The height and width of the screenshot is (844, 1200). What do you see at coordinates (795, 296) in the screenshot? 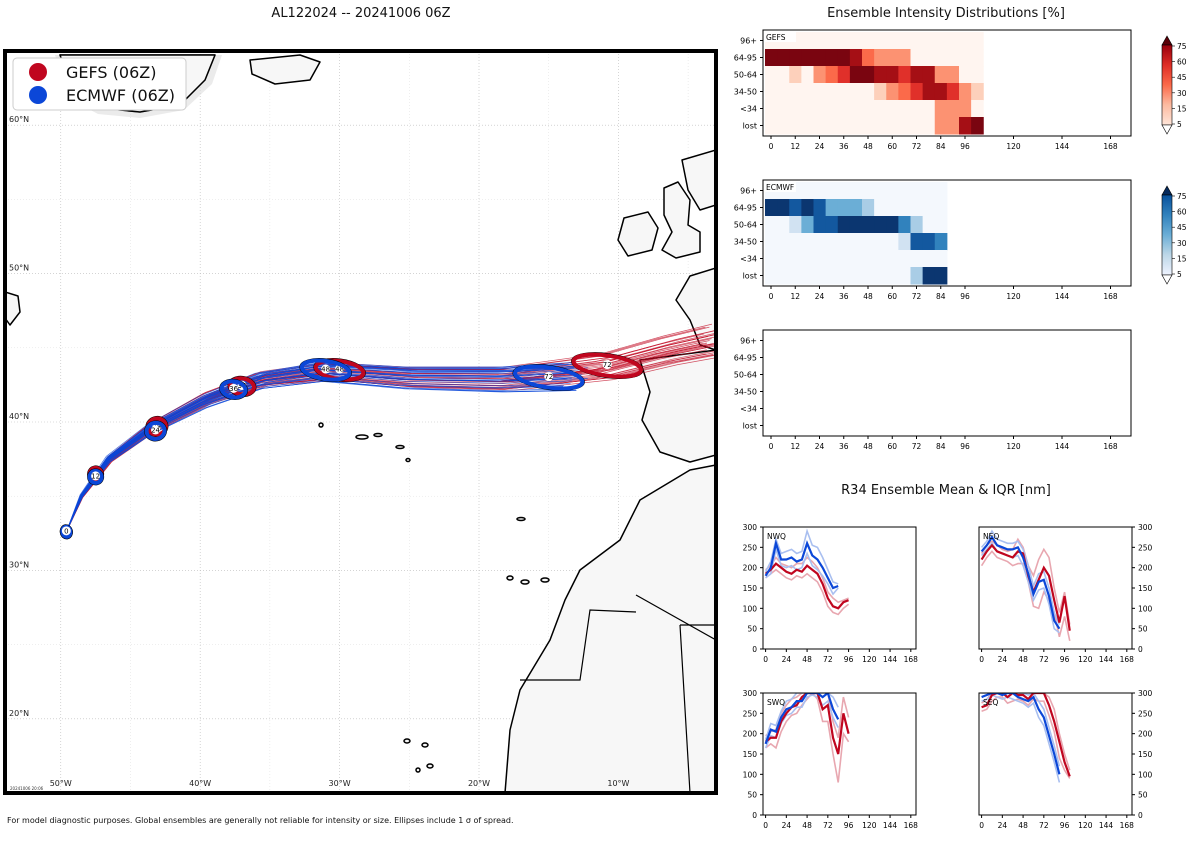
I see `heatmap-xtick-label: 12` at bounding box center [795, 296].